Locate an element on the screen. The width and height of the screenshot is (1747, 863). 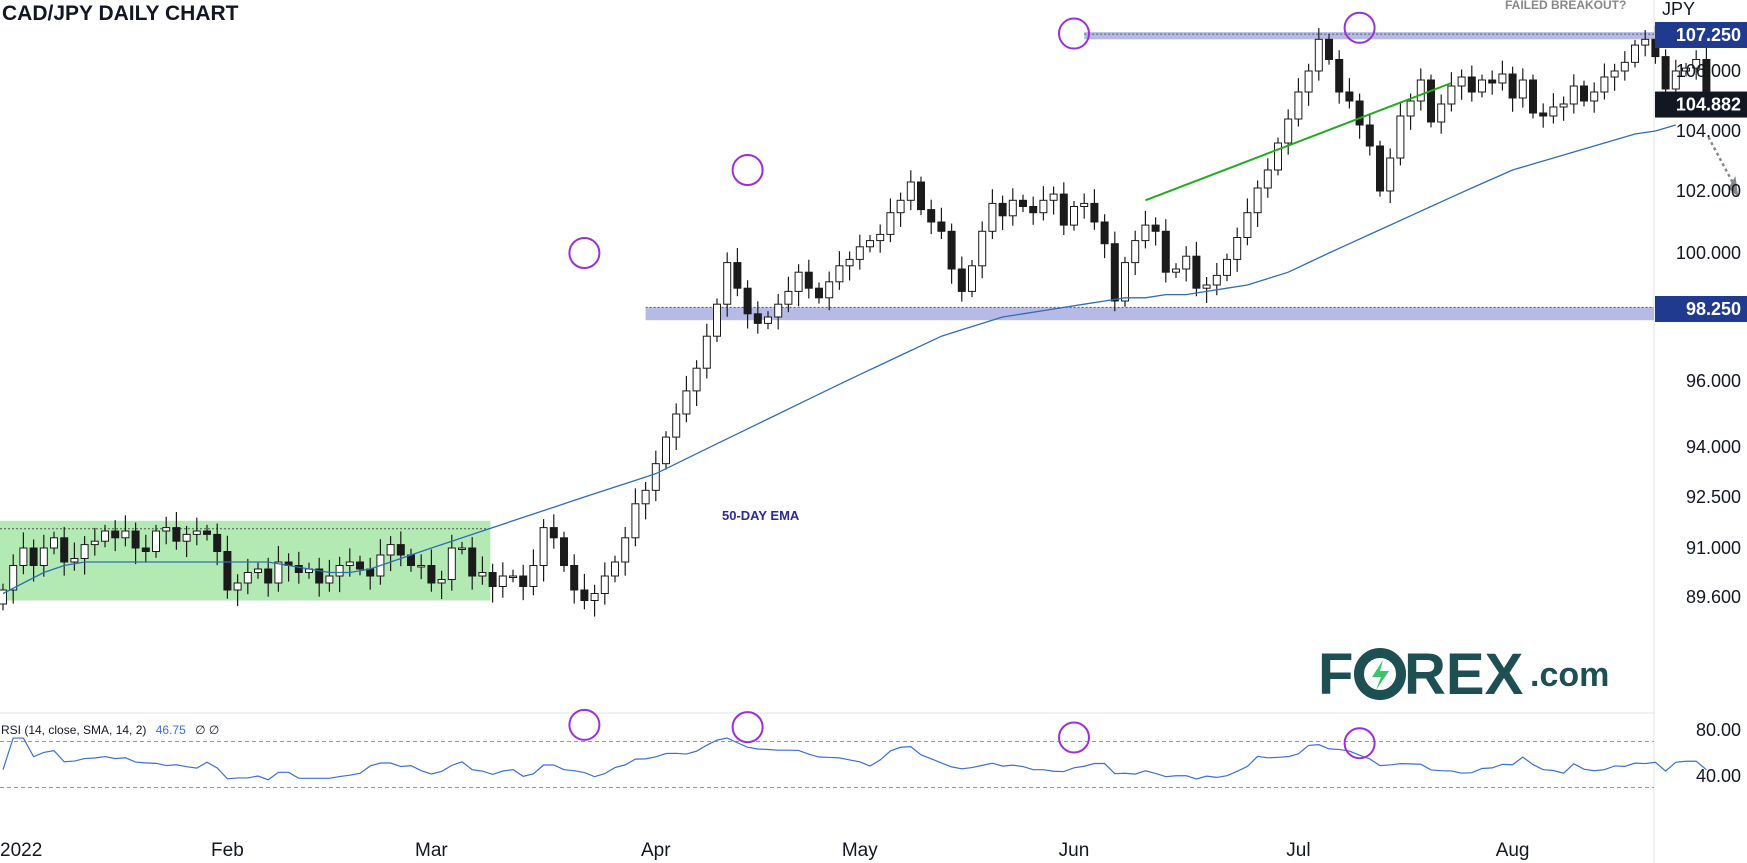
resistance-zone is located at coordinates (1369, 36).